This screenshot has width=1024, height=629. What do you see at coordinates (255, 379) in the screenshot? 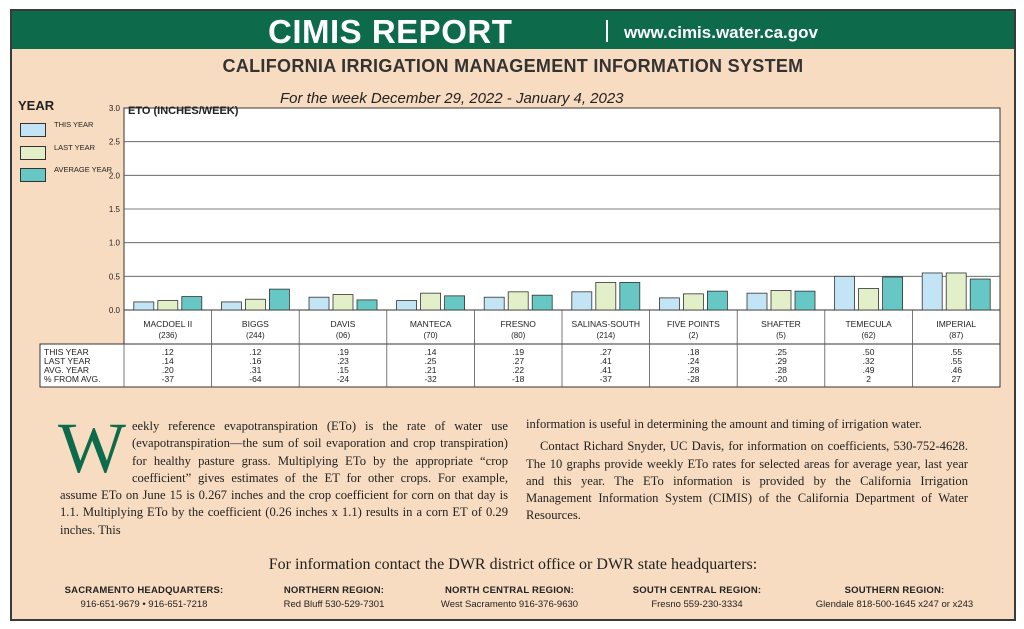
I see `table-cell: -64` at bounding box center [255, 379].